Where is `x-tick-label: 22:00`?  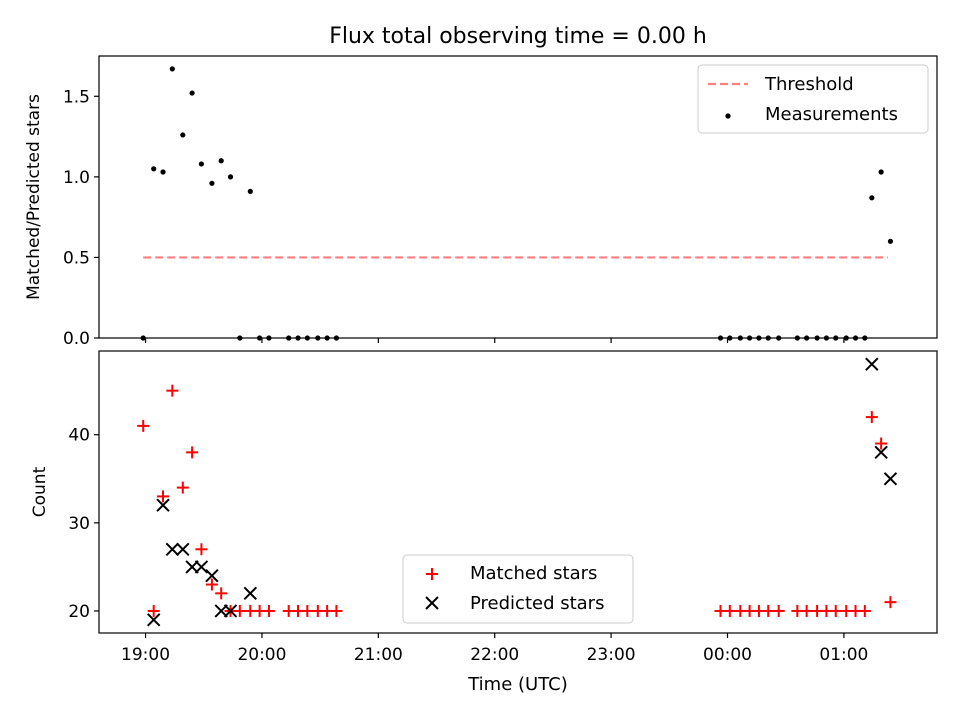 x-tick-label: 22:00 is located at coordinates (494, 655).